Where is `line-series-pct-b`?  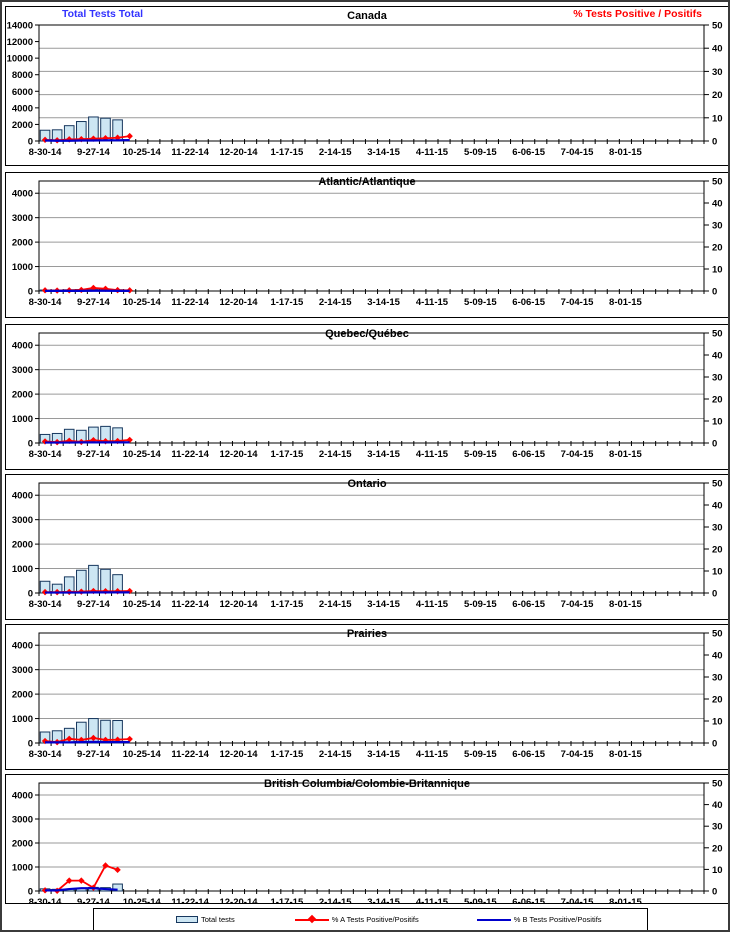 line-series-pct-b is located at coordinates (81, 889).